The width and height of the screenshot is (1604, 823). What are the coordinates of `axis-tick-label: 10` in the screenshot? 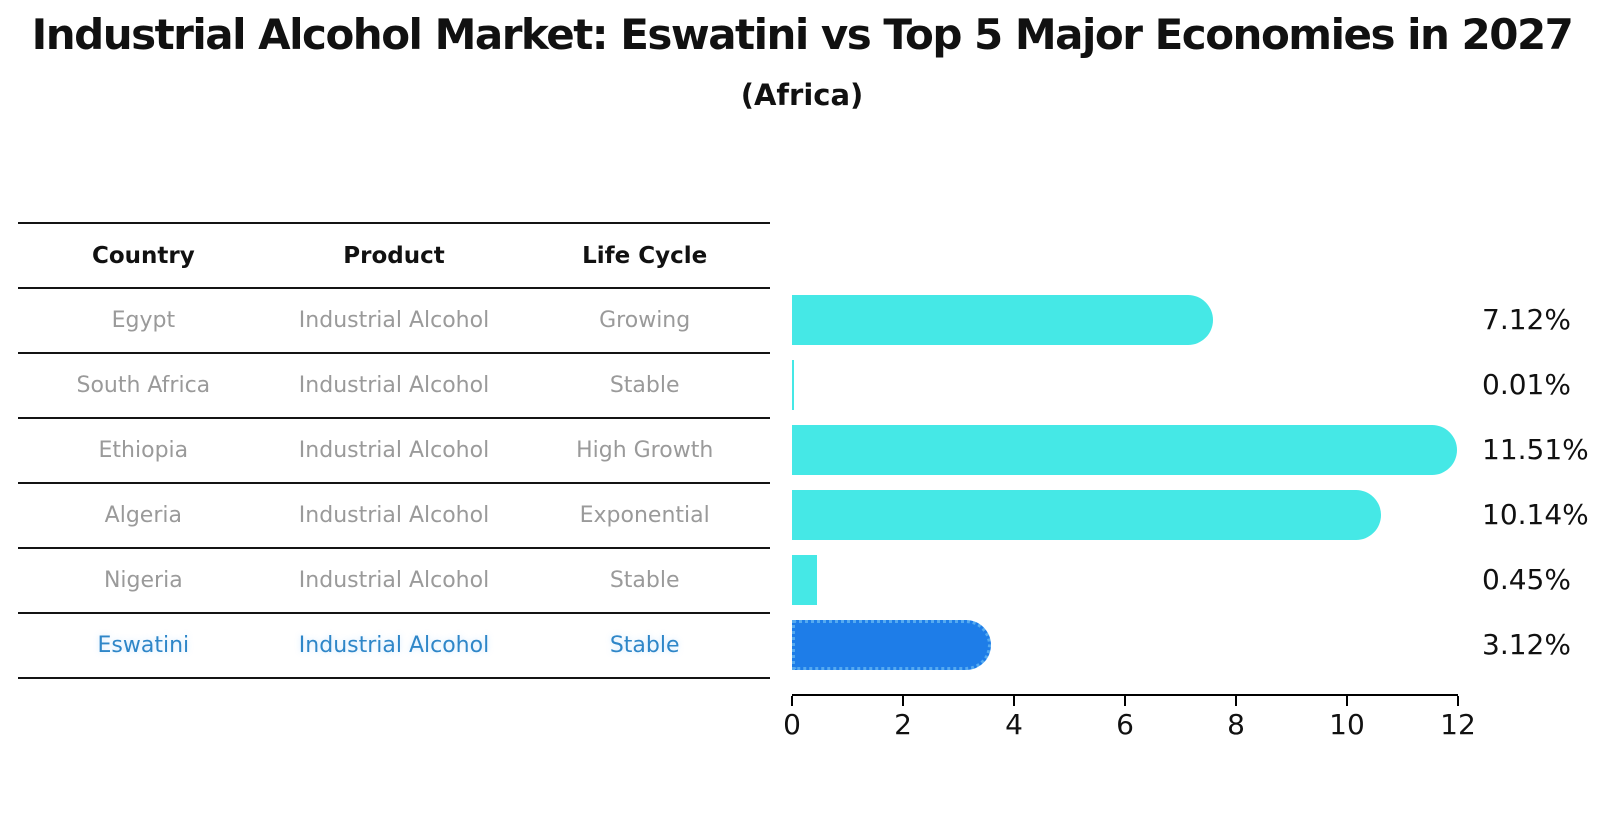 It's located at (1347, 724).